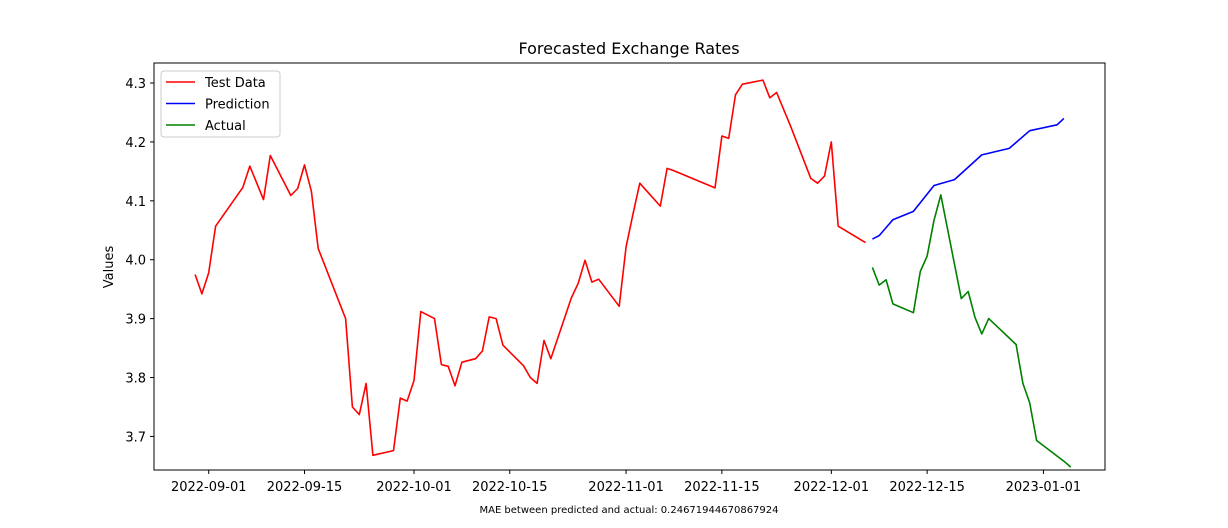 This screenshot has width=1228, height=528. I want to click on x-tick-label: 2022-12-01, so click(832, 487).